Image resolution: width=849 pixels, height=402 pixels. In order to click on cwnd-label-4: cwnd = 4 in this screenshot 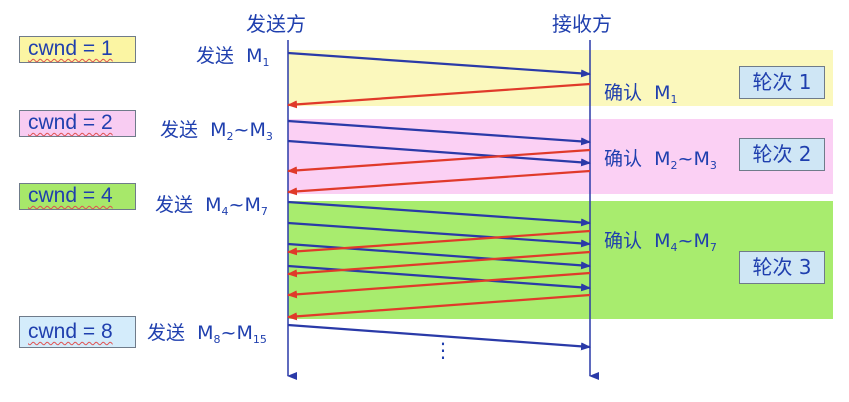, I will do `click(77, 196)`.